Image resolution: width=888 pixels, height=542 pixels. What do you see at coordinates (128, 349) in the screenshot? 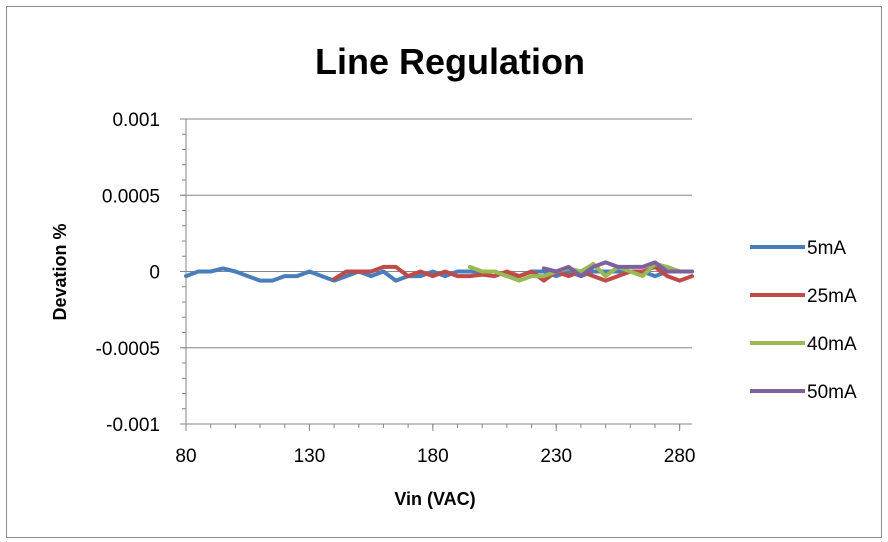
I see `y-tick-label: -0.0005` at bounding box center [128, 349].